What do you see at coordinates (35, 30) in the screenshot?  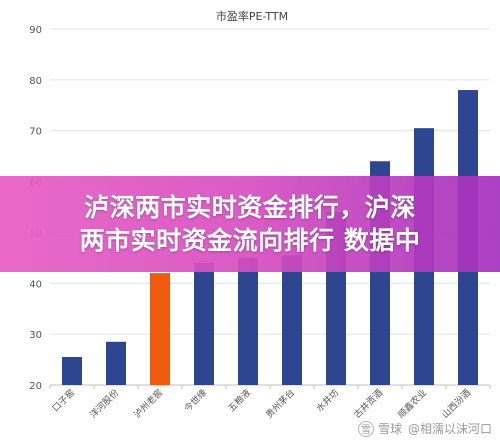 I see `y-tick-label: 90` at bounding box center [35, 30].